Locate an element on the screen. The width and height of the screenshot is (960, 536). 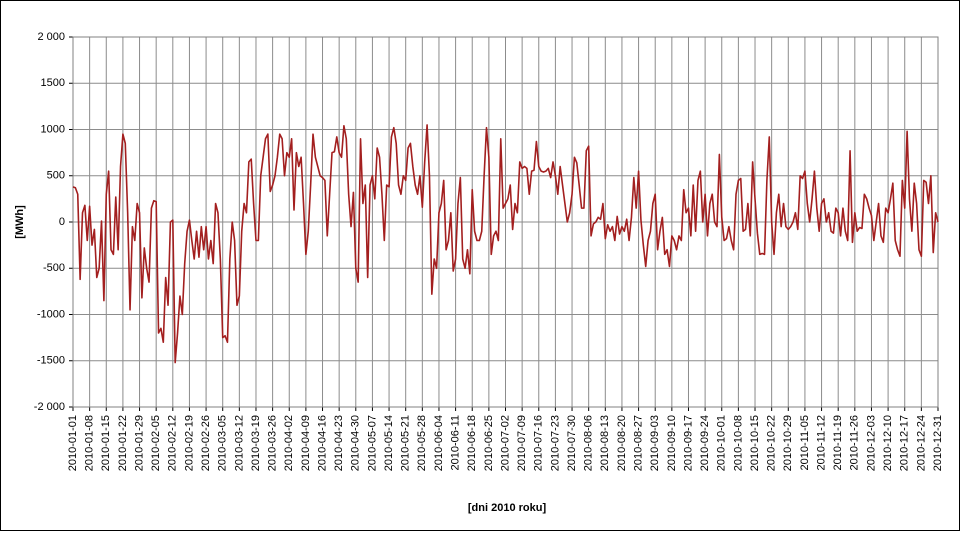
x-tick-label: 2010-01-29 is located at coordinates (139, 443).